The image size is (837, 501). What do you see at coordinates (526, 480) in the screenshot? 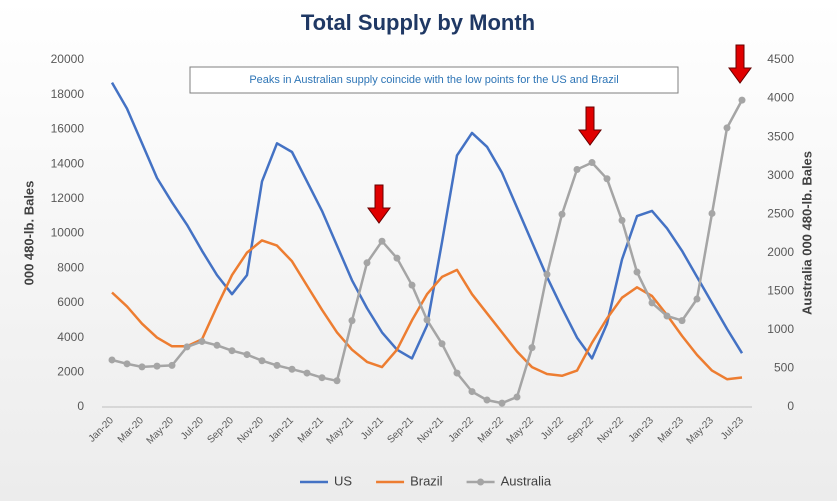
I see `legend-label: Australia` at bounding box center [526, 480].